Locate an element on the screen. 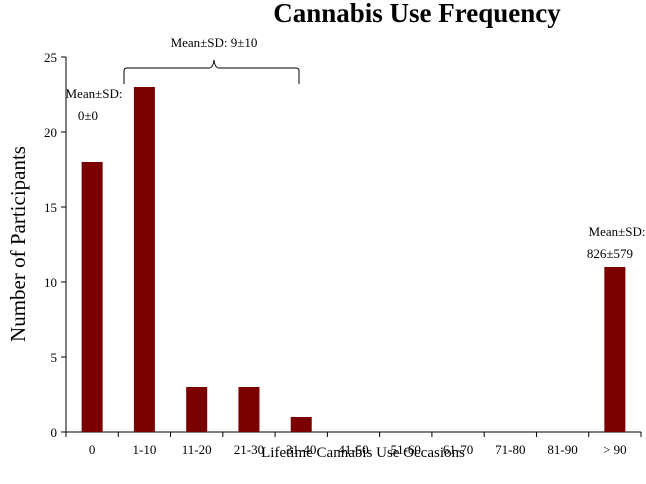  annotation-group-0: Mean±SD: 0±0 is located at coordinates (94, 104).